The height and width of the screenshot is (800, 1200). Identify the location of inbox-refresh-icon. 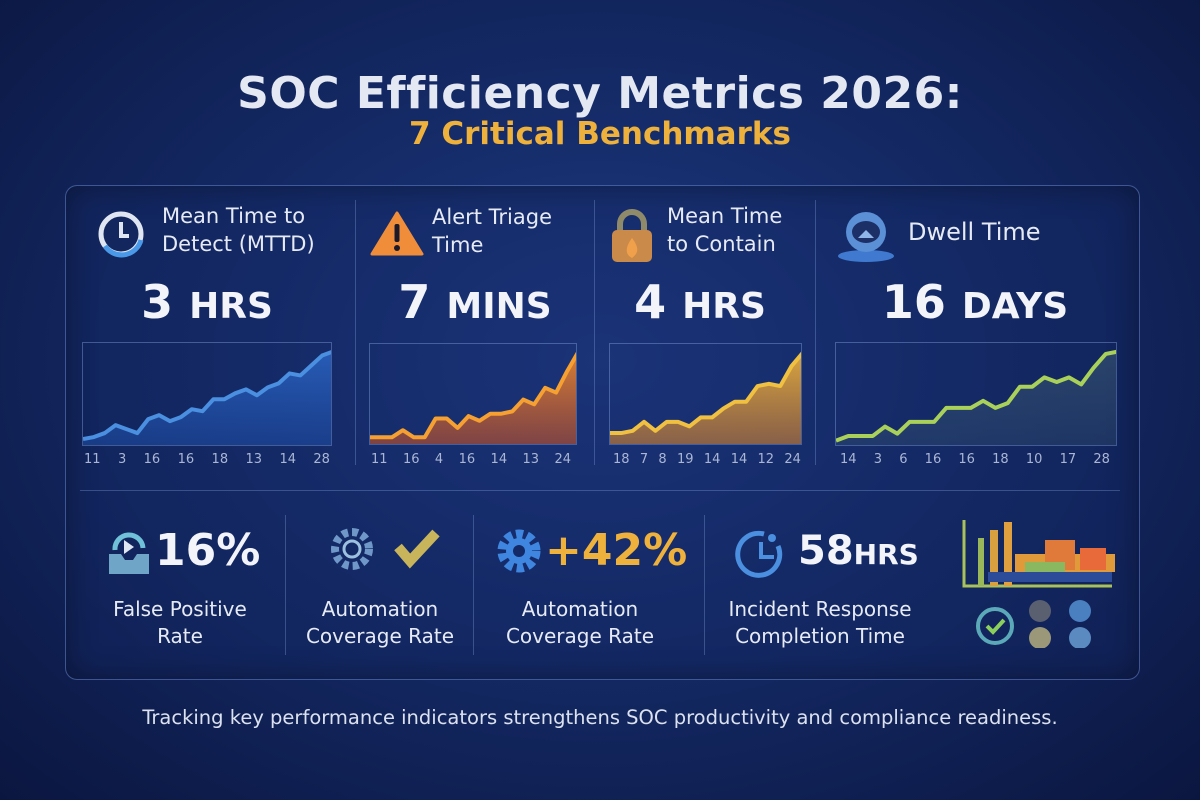
(128, 555).